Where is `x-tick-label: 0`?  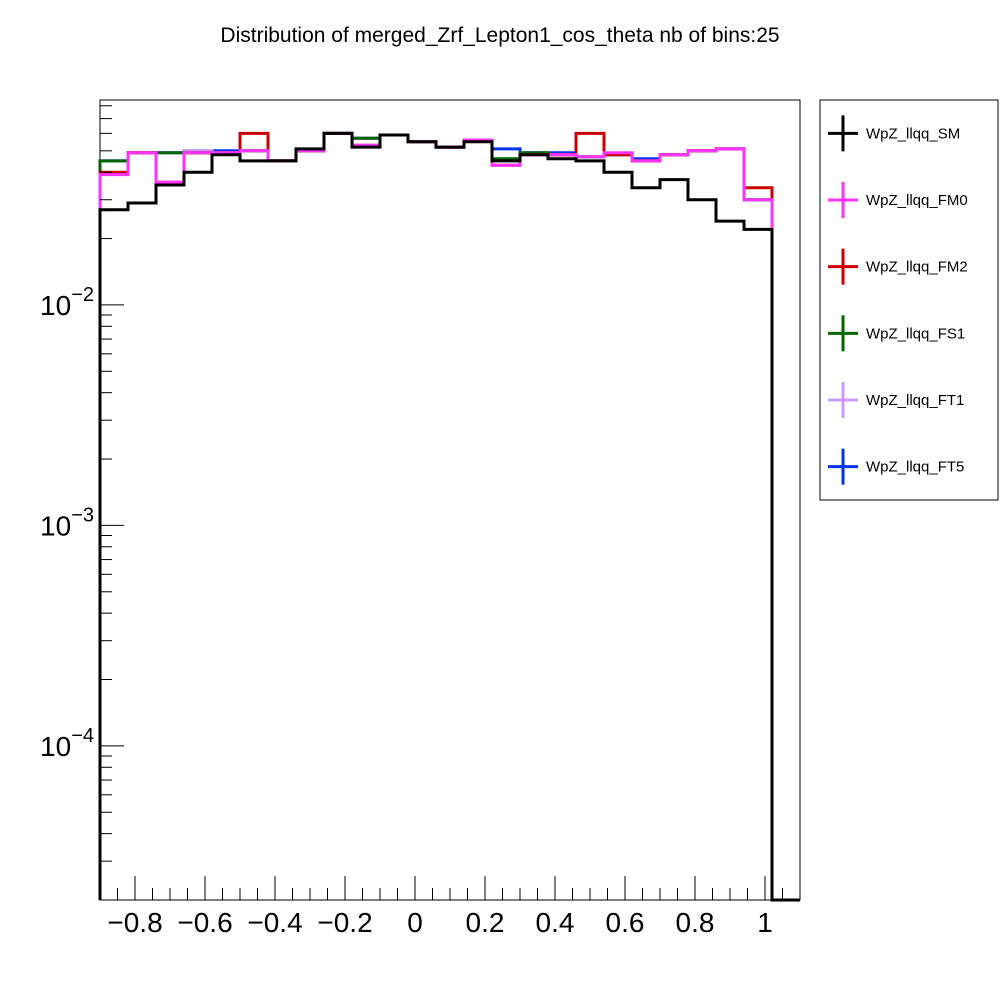 x-tick-label: 0 is located at coordinates (415, 922).